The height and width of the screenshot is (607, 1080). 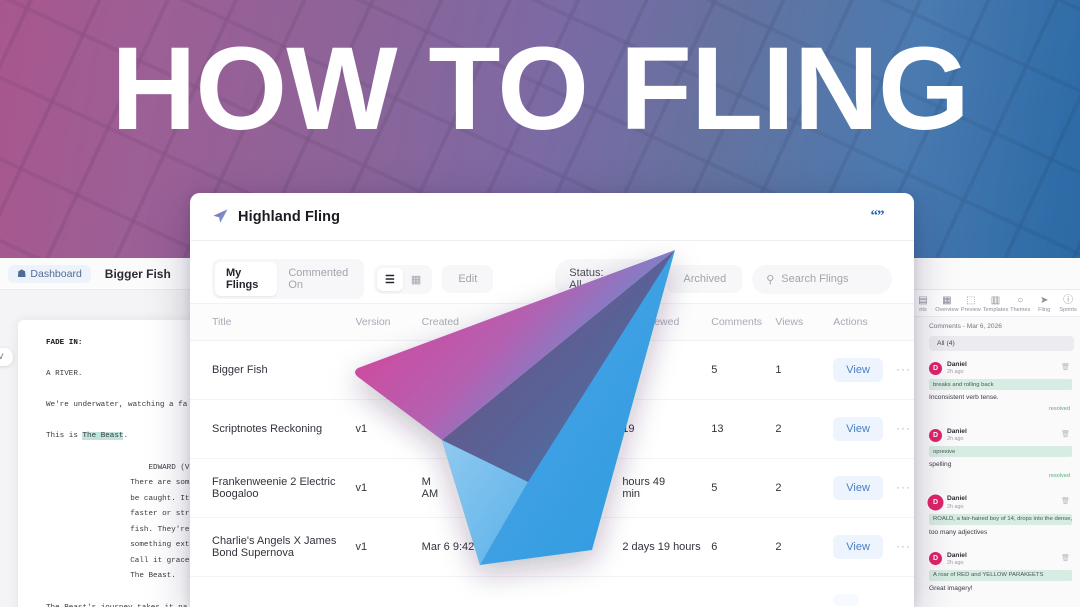 I want to click on tab-my-flings: My Flings, so click(x=246, y=279).